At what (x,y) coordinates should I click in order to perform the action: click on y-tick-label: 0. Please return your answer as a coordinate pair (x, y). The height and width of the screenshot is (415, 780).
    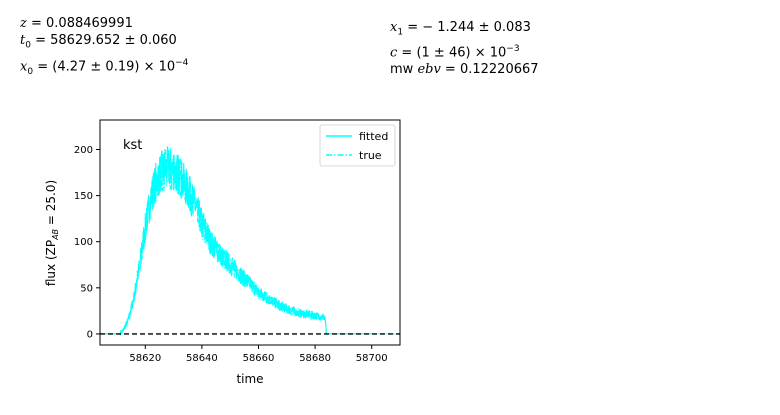
    Looking at the image, I should click on (90, 334).